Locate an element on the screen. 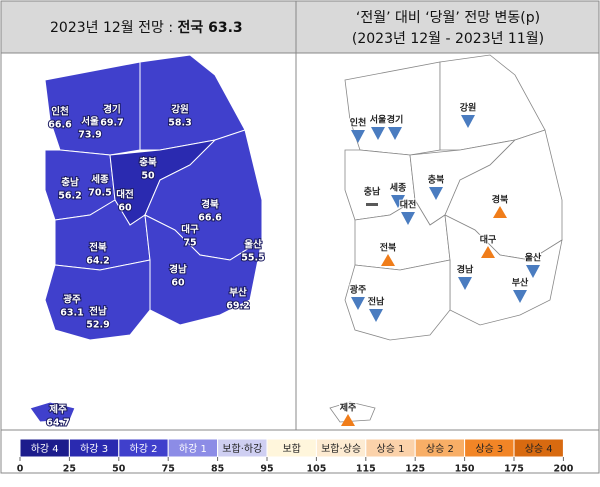  legend-label: 하강 4 is located at coordinates (45, 448).